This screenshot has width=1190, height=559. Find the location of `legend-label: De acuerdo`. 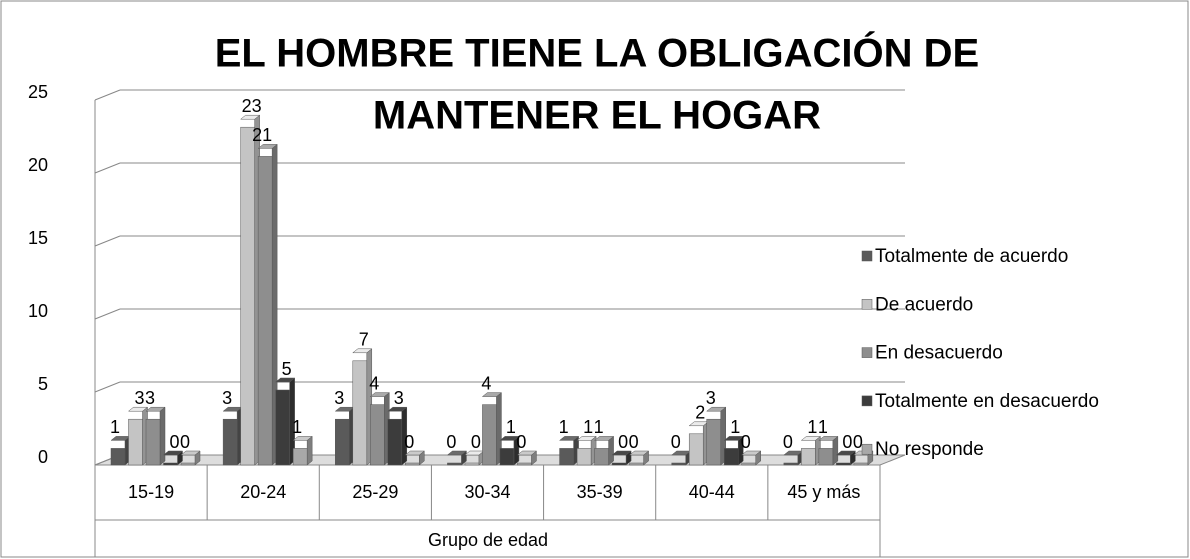

legend-label: De acuerdo is located at coordinates (924, 304).